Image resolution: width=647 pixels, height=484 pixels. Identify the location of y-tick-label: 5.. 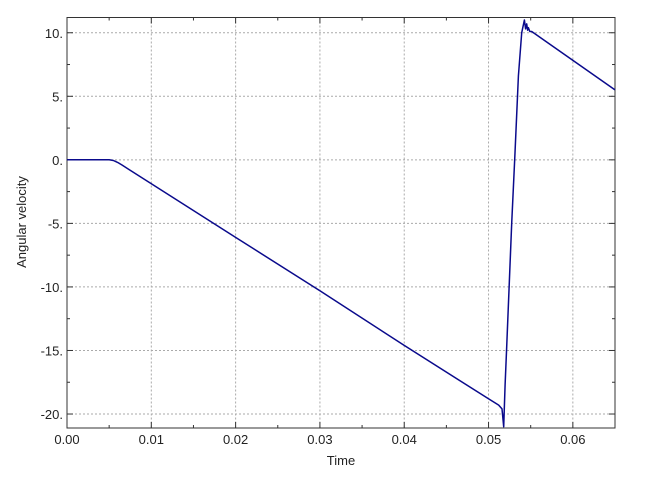
(57, 96).